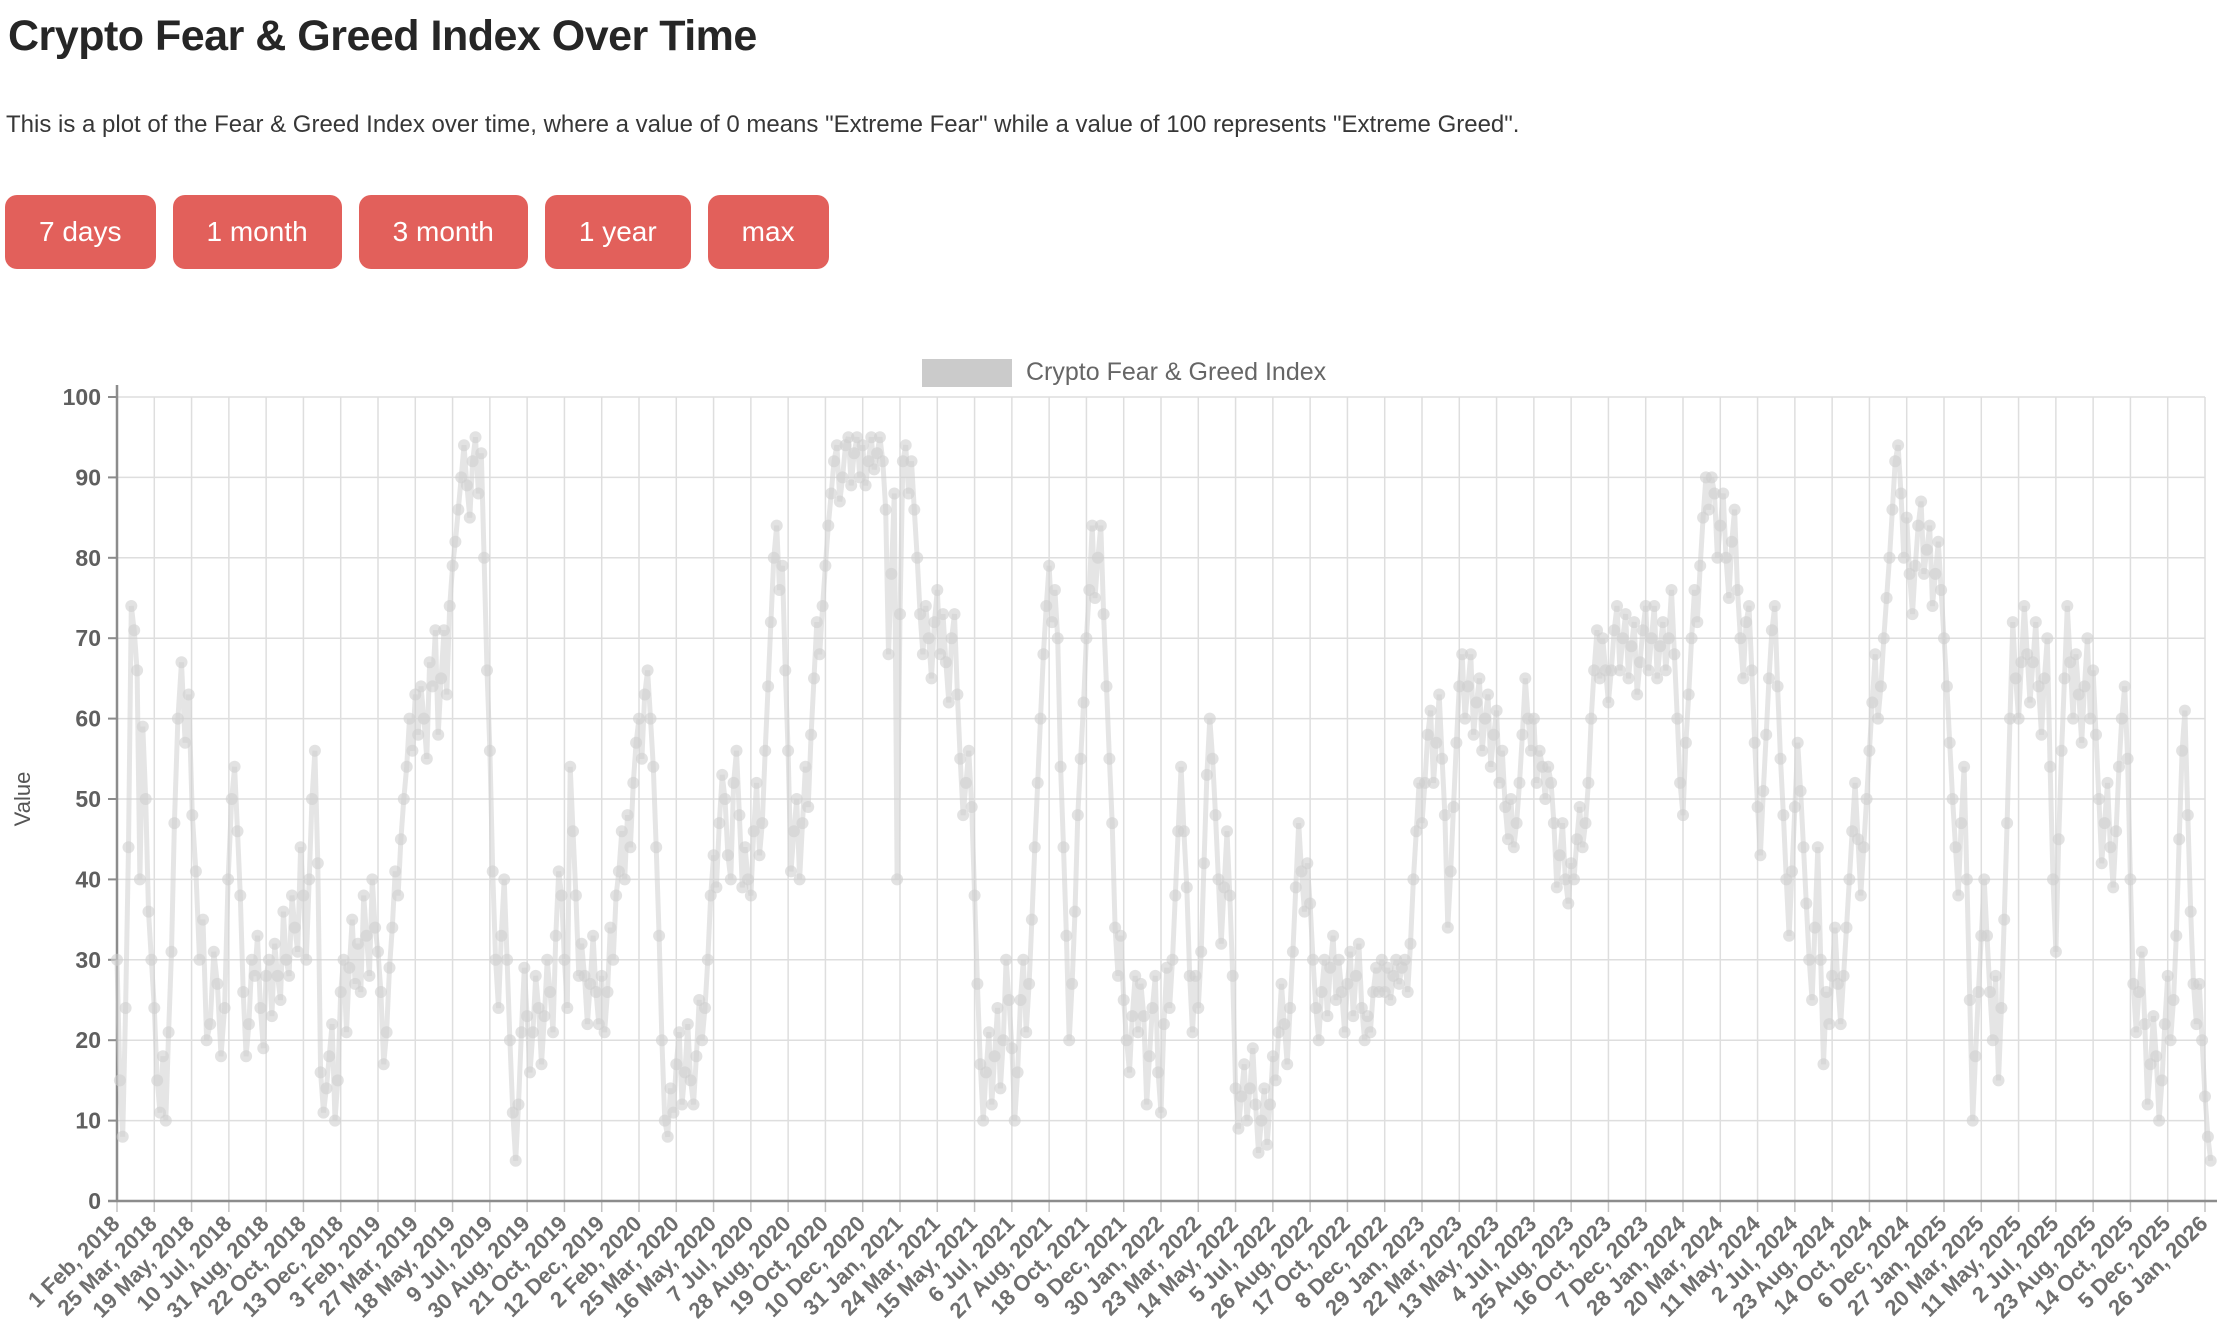  I want to click on svg-text: 90, so click(88, 477).